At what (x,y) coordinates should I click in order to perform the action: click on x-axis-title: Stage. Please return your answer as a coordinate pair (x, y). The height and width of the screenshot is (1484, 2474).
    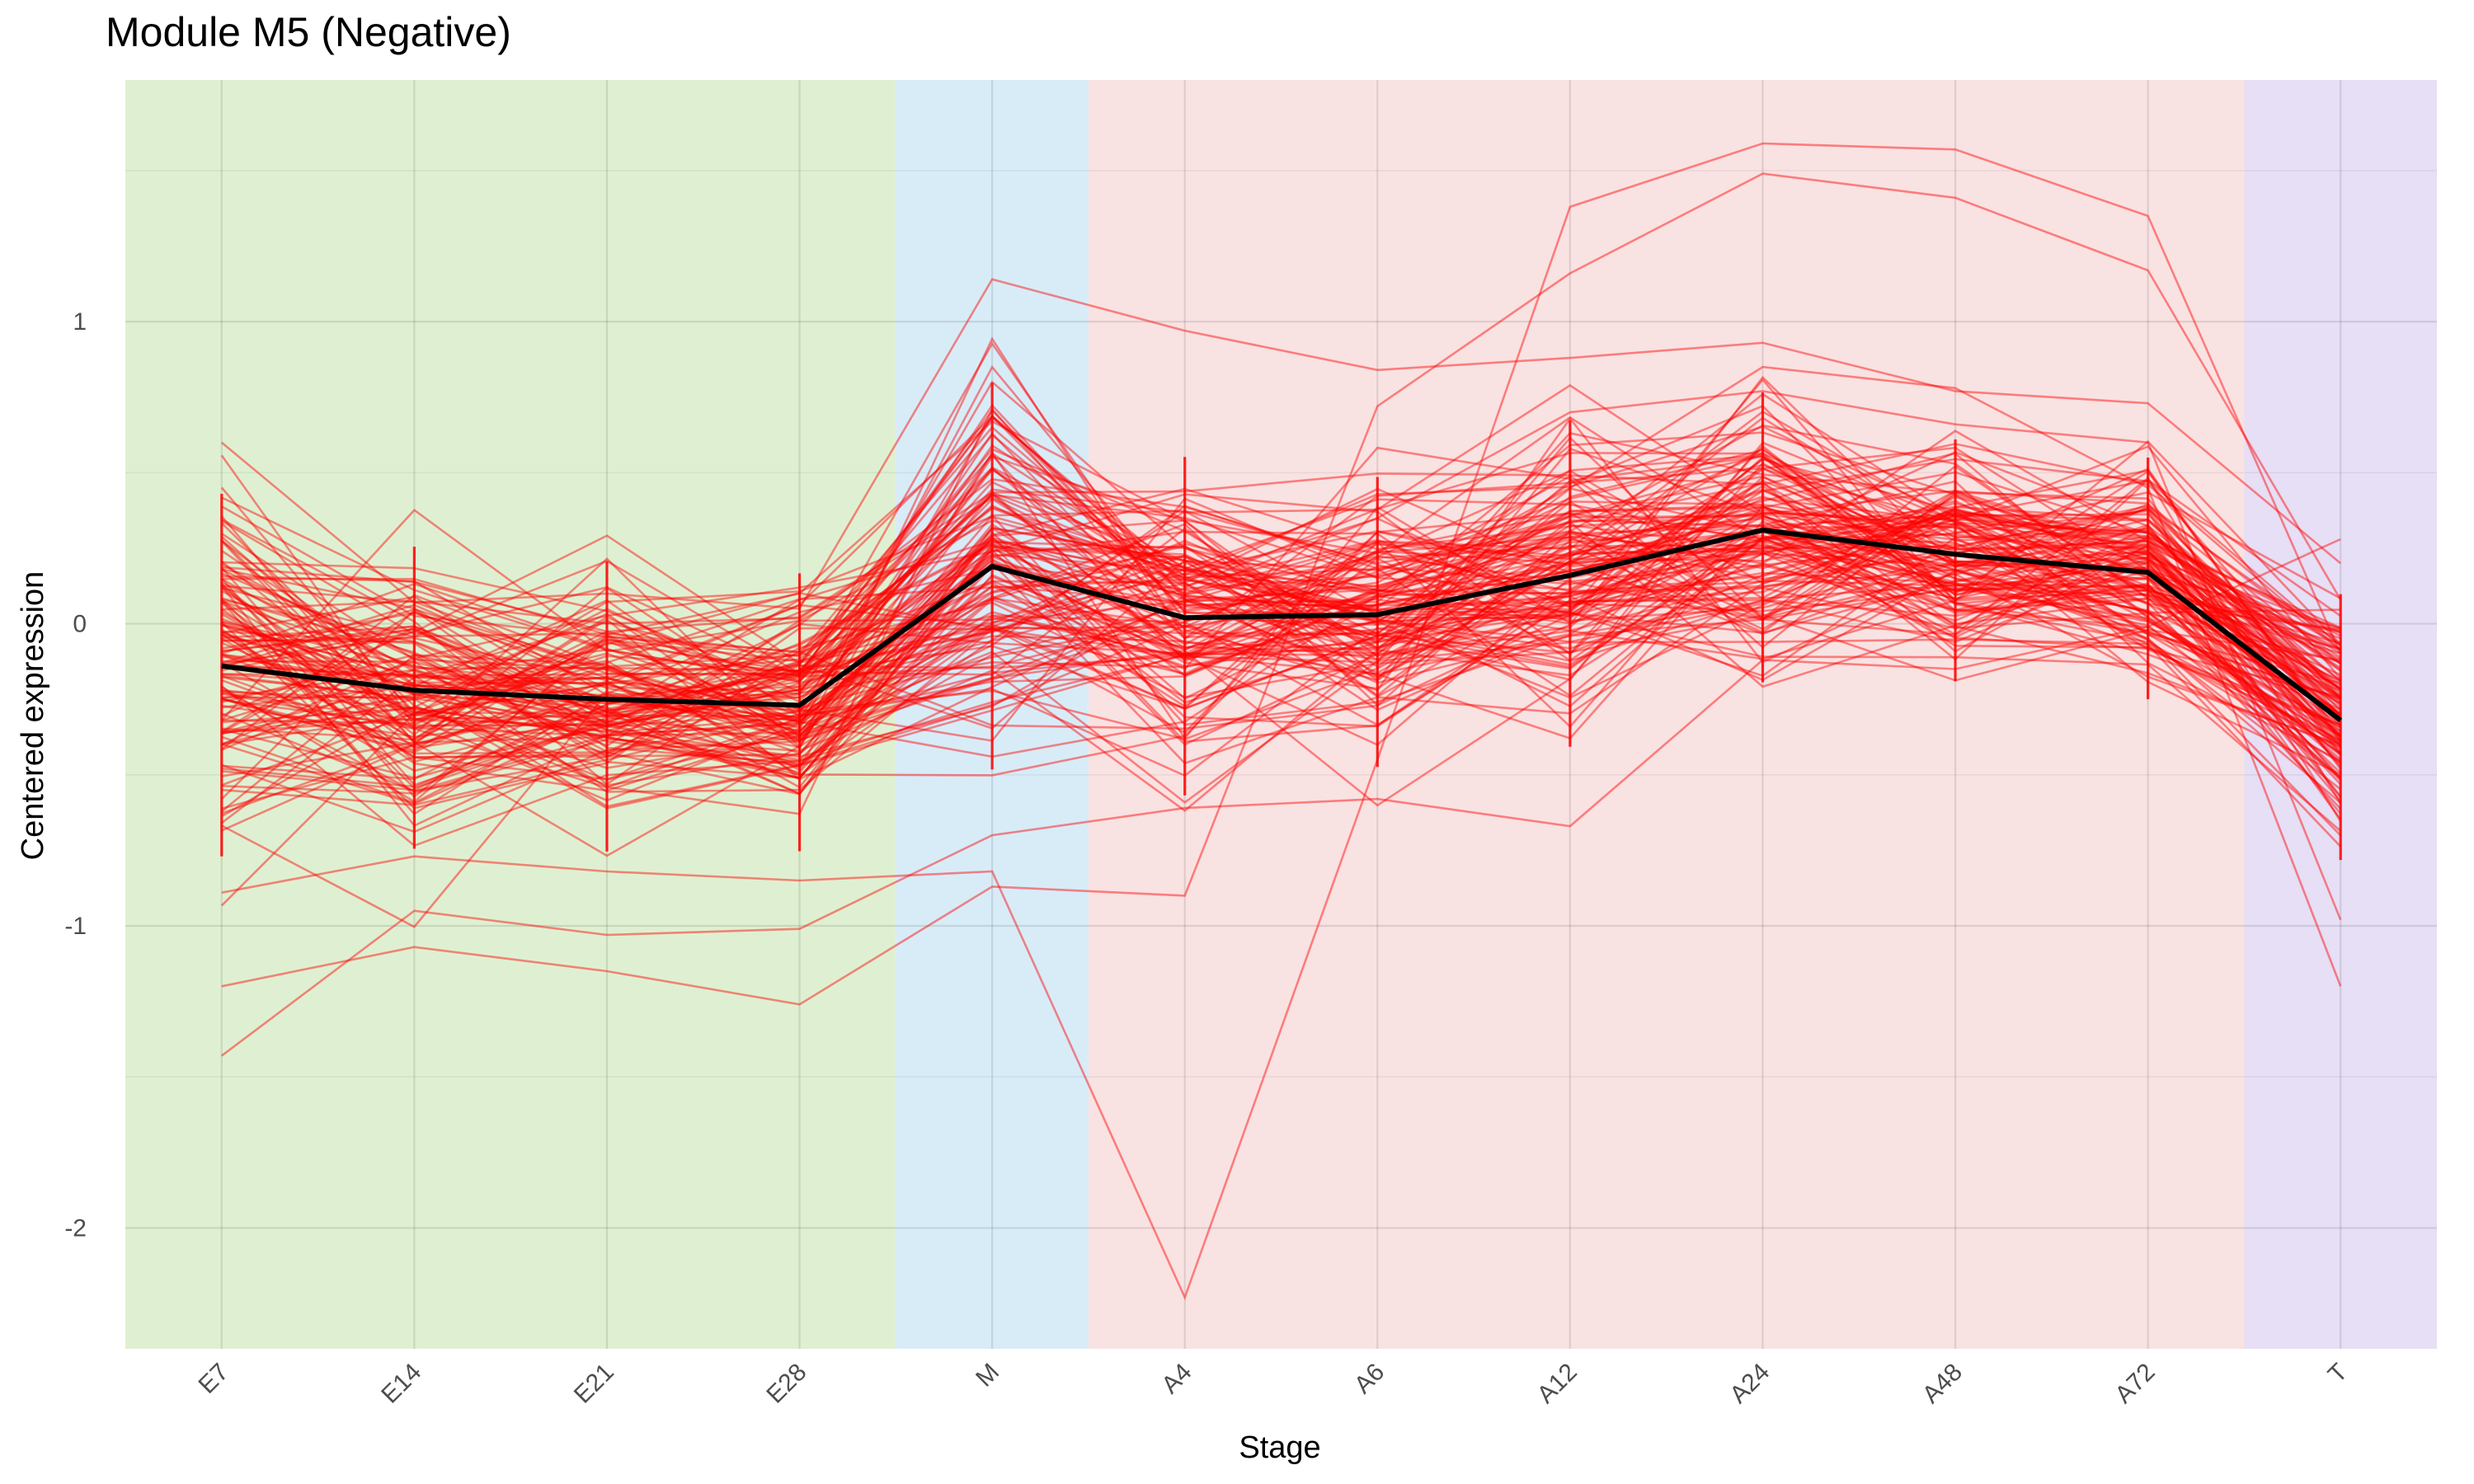
    Looking at the image, I should click on (1279, 1447).